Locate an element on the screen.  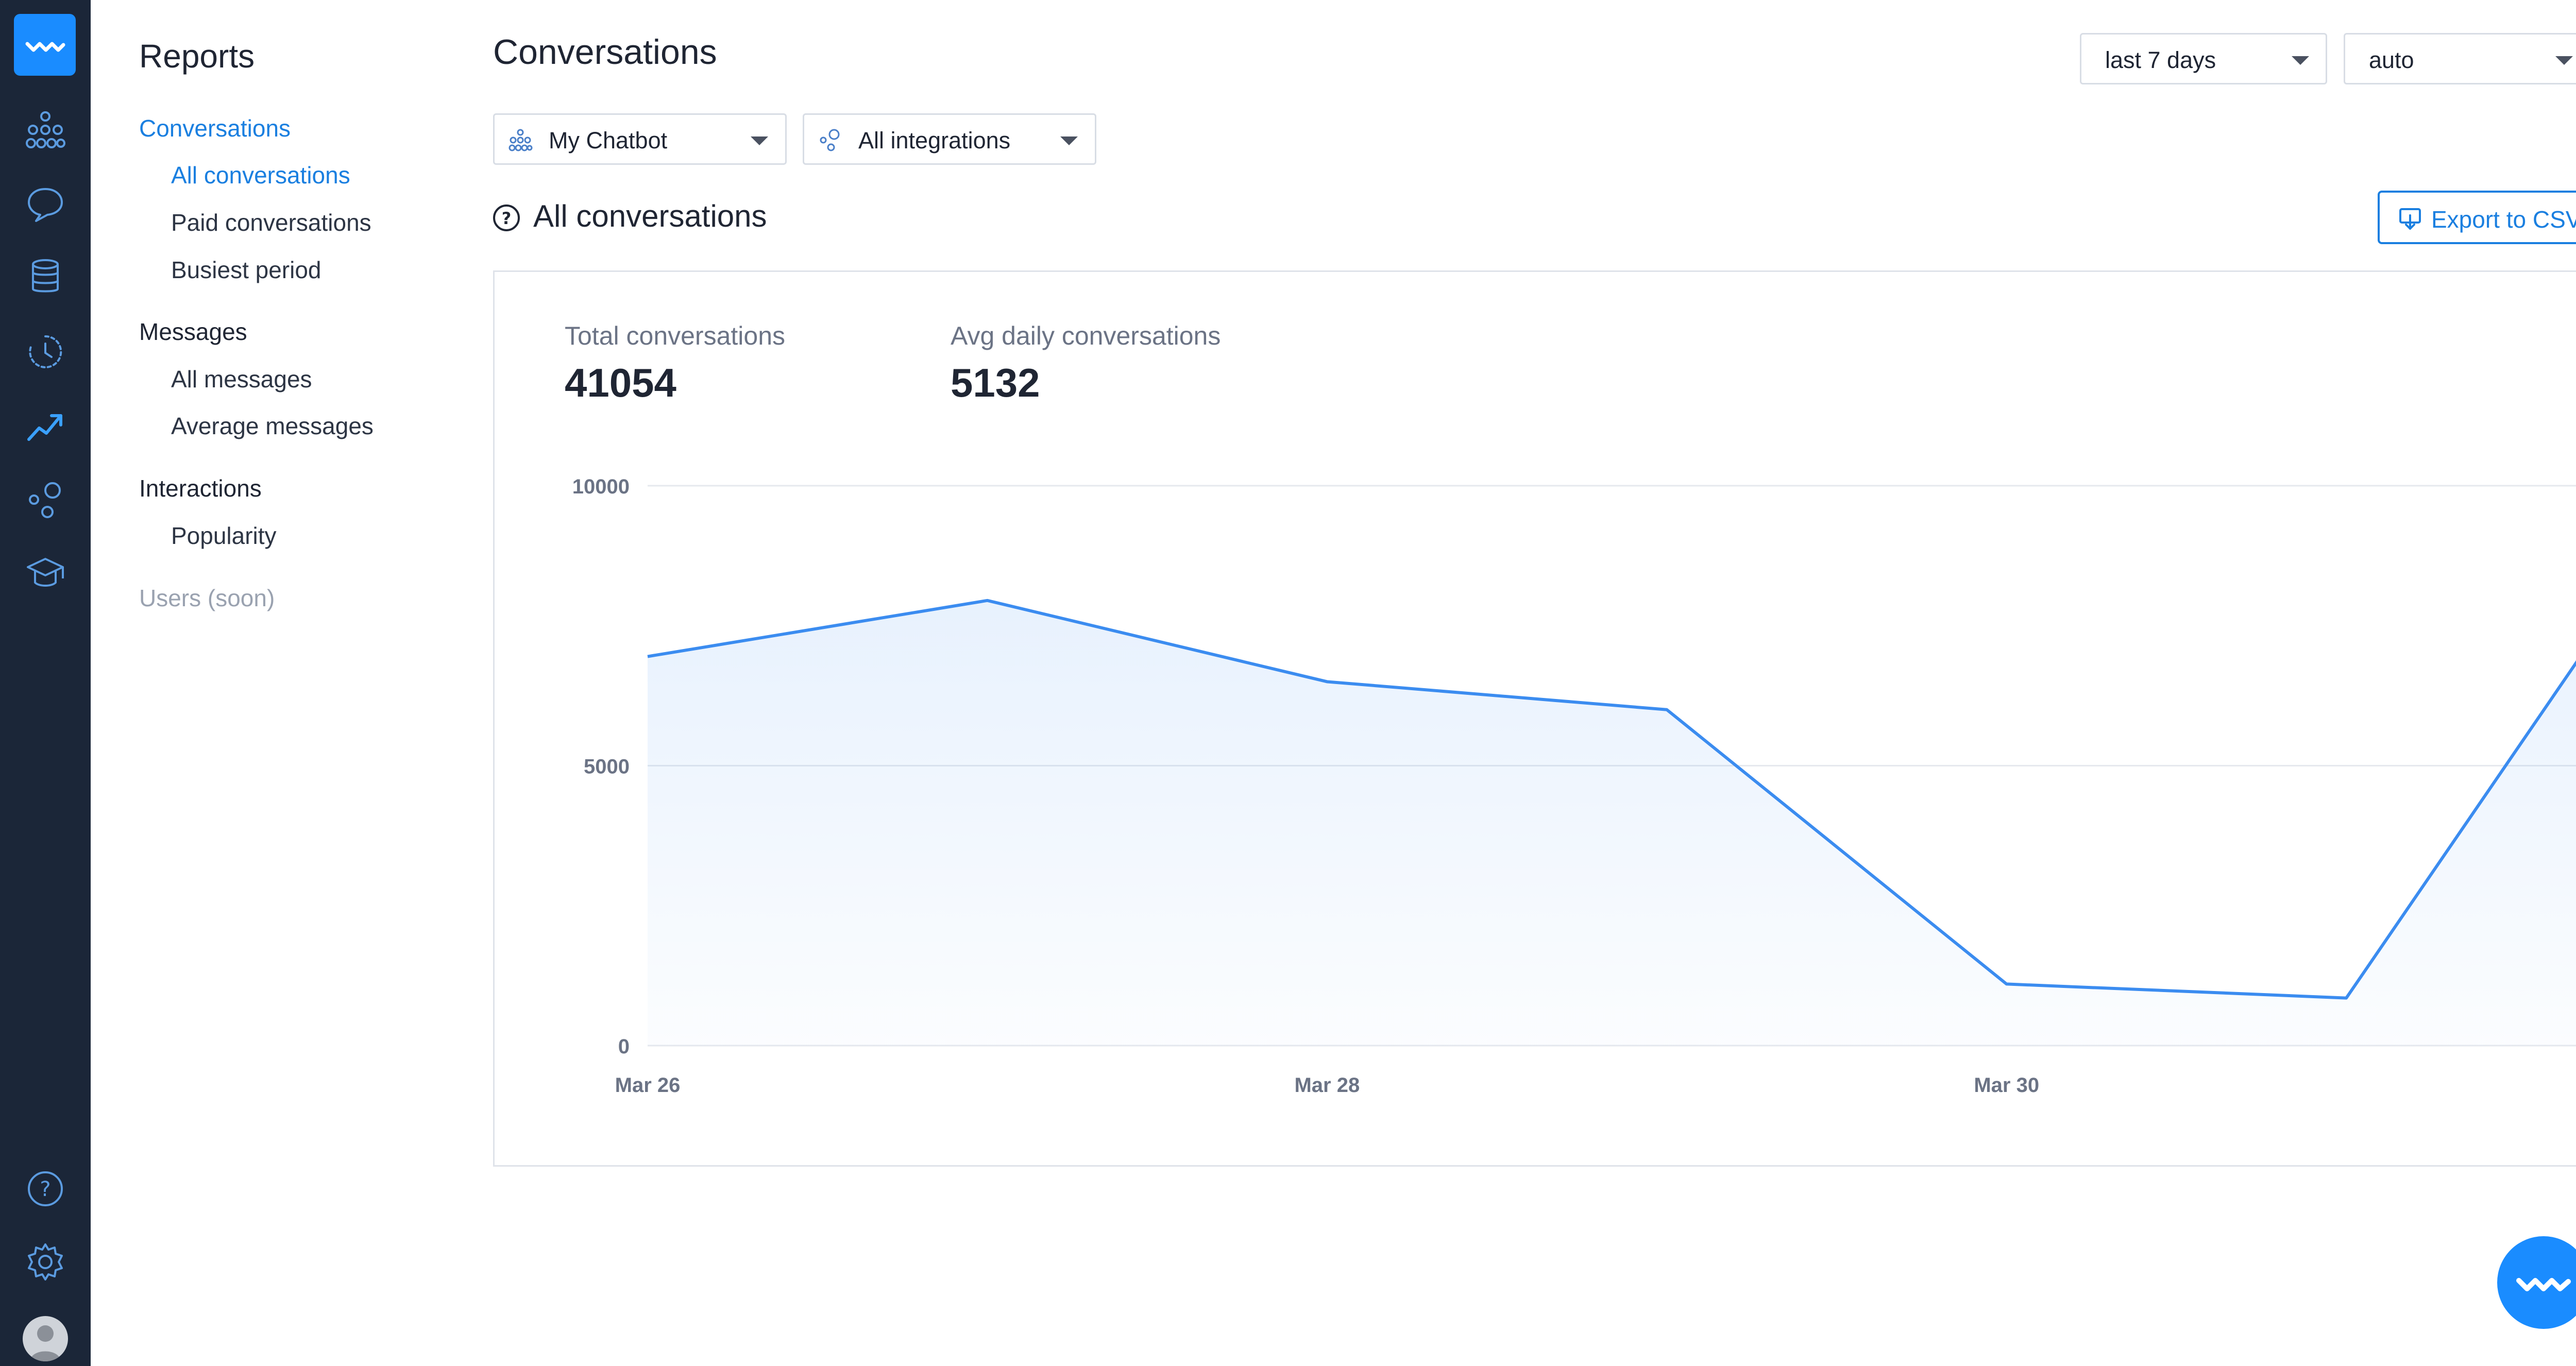
question-icon: ? is located at coordinates (506, 217).